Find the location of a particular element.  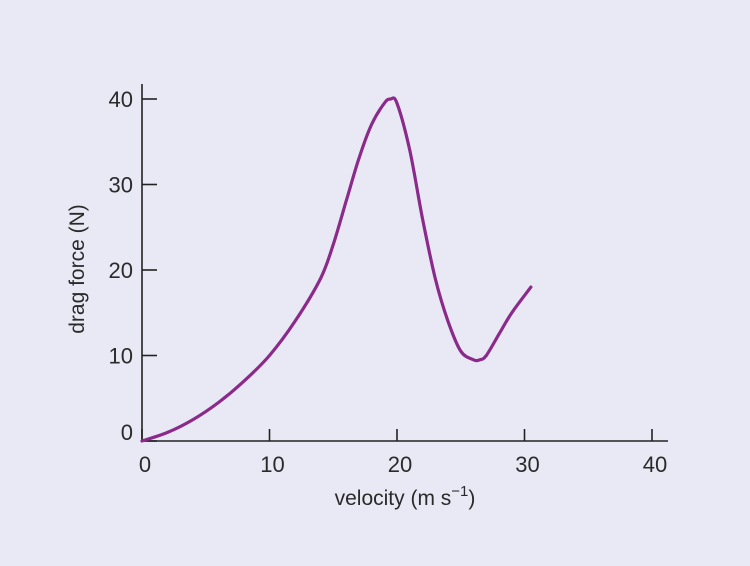

y-tick-label: 30 is located at coordinates (121, 185).